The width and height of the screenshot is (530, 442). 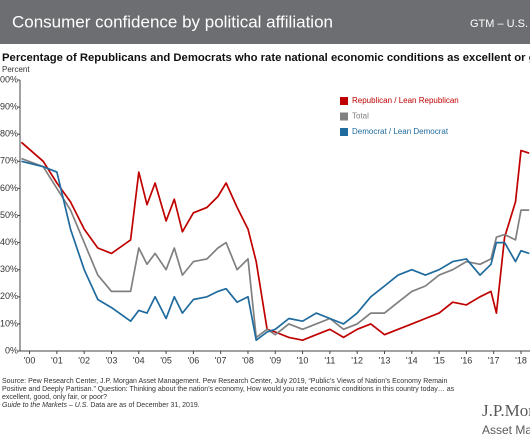 What do you see at coordinates (16, 69) in the screenshot?
I see `y-axis-label: Percent` at bounding box center [16, 69].